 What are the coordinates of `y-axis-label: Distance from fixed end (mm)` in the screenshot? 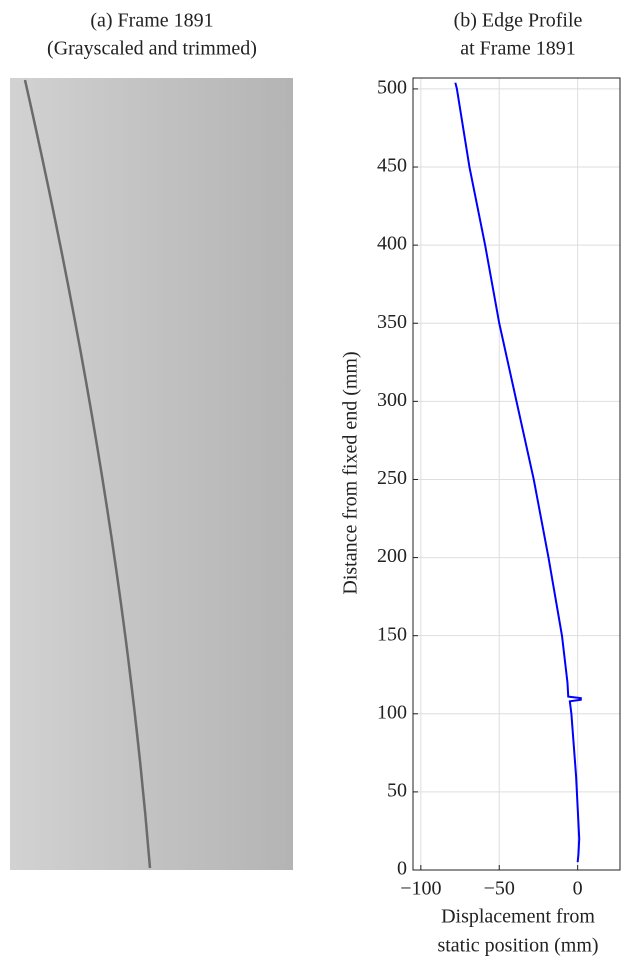 It's located at (351, 472).